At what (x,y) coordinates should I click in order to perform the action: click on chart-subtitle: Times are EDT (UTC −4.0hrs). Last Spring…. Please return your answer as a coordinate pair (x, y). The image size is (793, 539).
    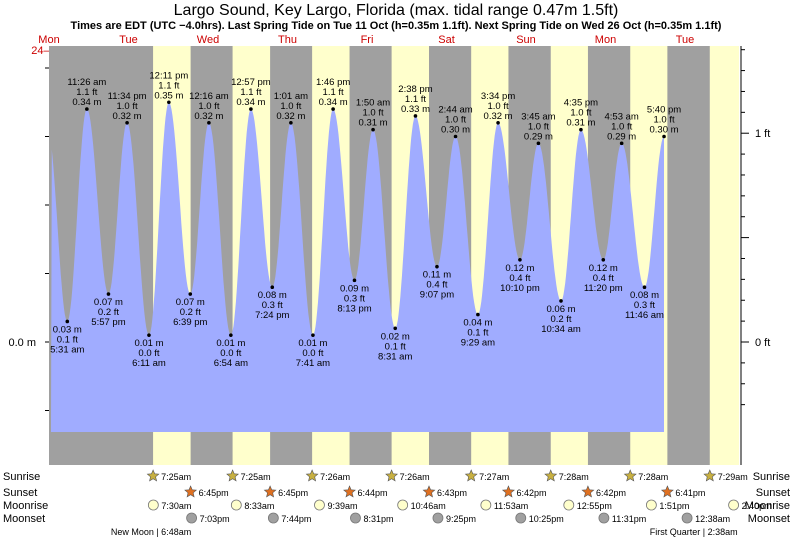
    Looking at the image, I should click on (396, 26).